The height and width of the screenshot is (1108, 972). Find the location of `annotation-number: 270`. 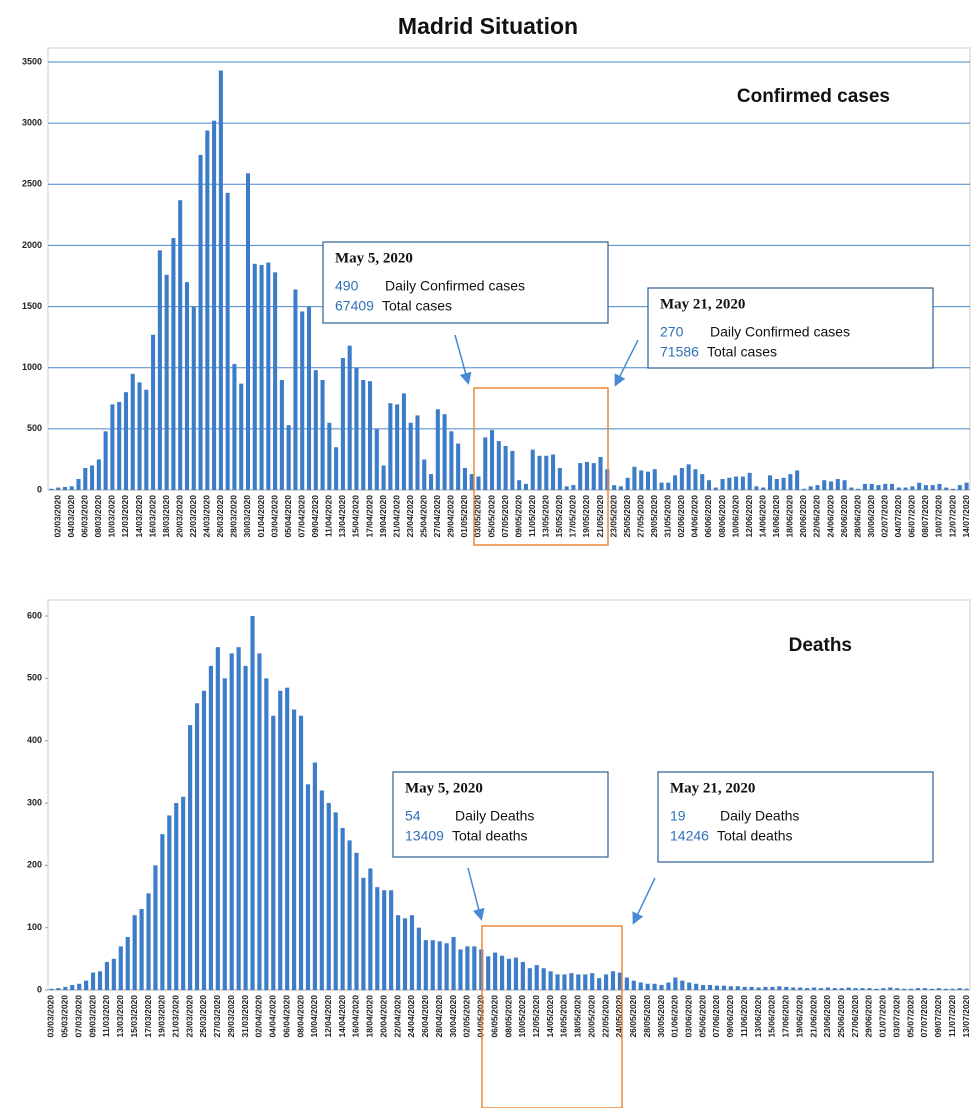

annotation-number: 270 is located at coordinates (672, 332).